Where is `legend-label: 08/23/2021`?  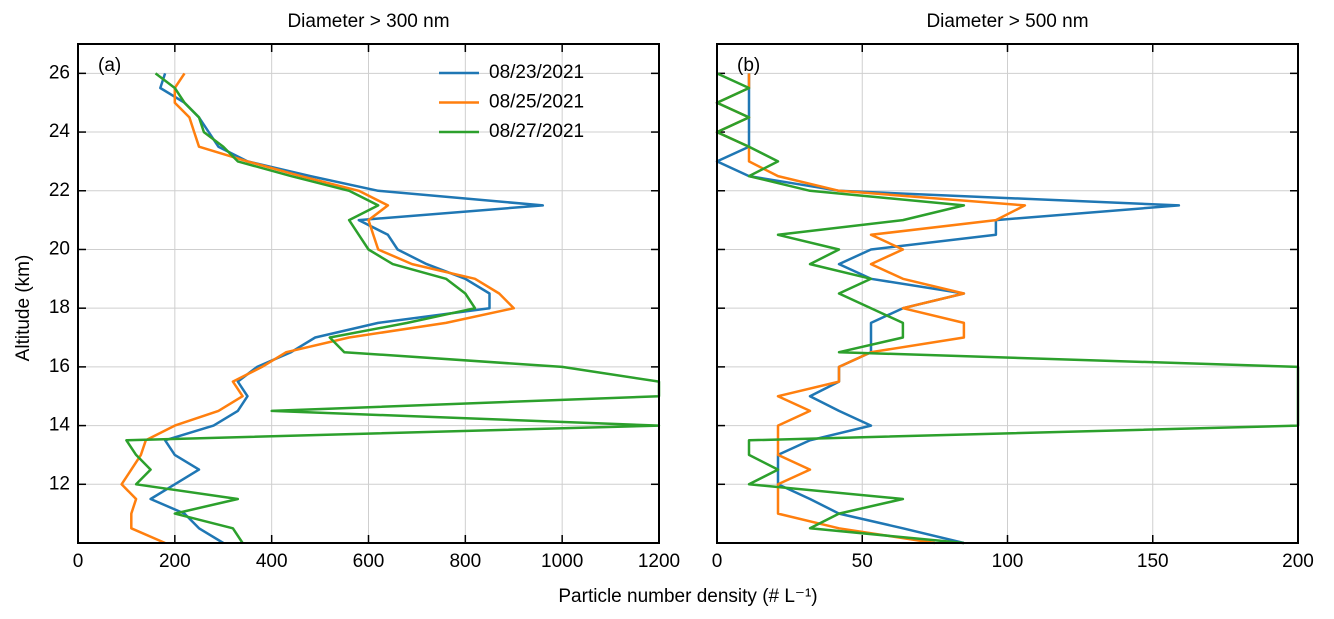
legend-label: 08/23/2021 is located at coordinates (536, 72).